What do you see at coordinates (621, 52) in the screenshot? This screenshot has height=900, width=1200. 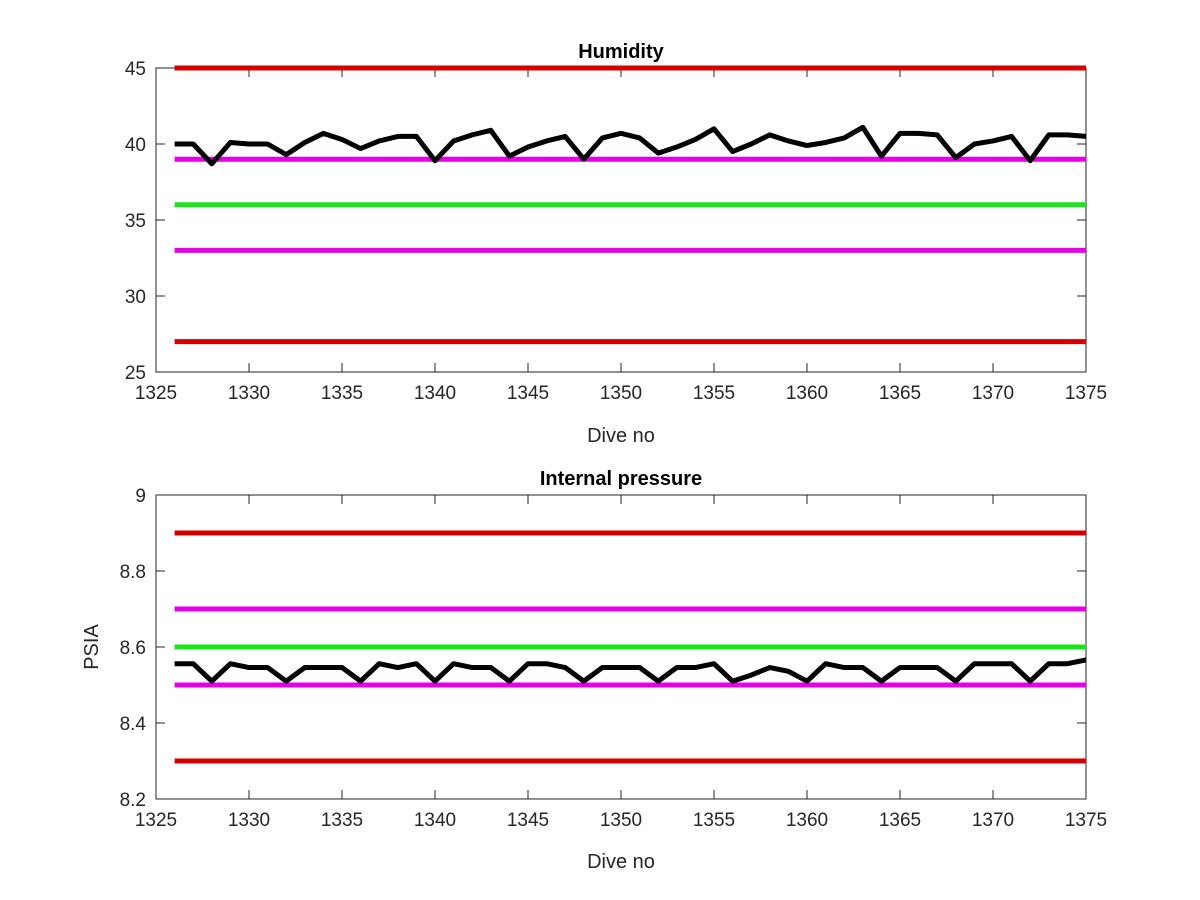 I see `humidity-title: Humidity` at bounding box center [621, 52].